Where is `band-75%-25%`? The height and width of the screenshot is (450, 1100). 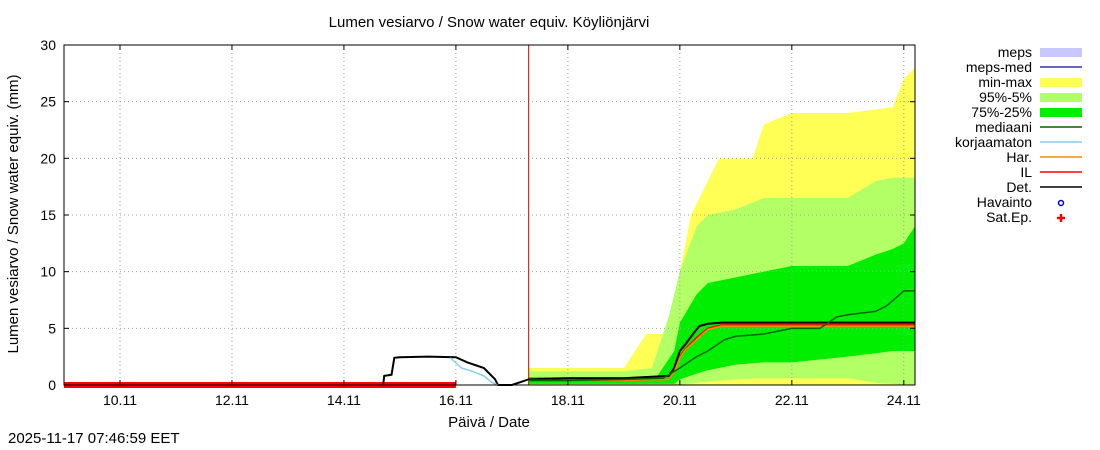 band-75%-25% is located at coordinates (721, 305).